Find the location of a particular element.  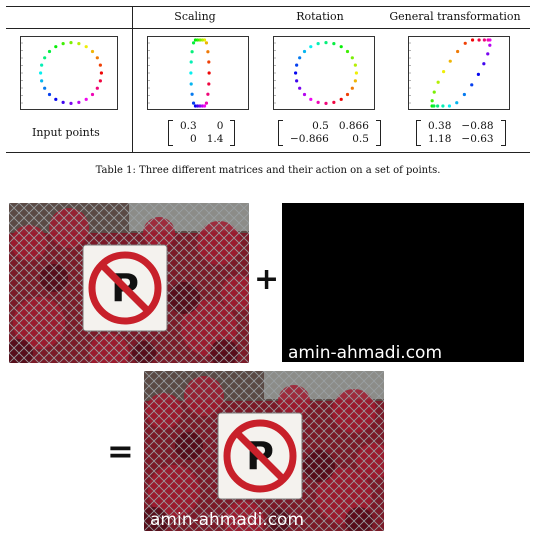

table-top-rule is located at coordinates (268, 6).